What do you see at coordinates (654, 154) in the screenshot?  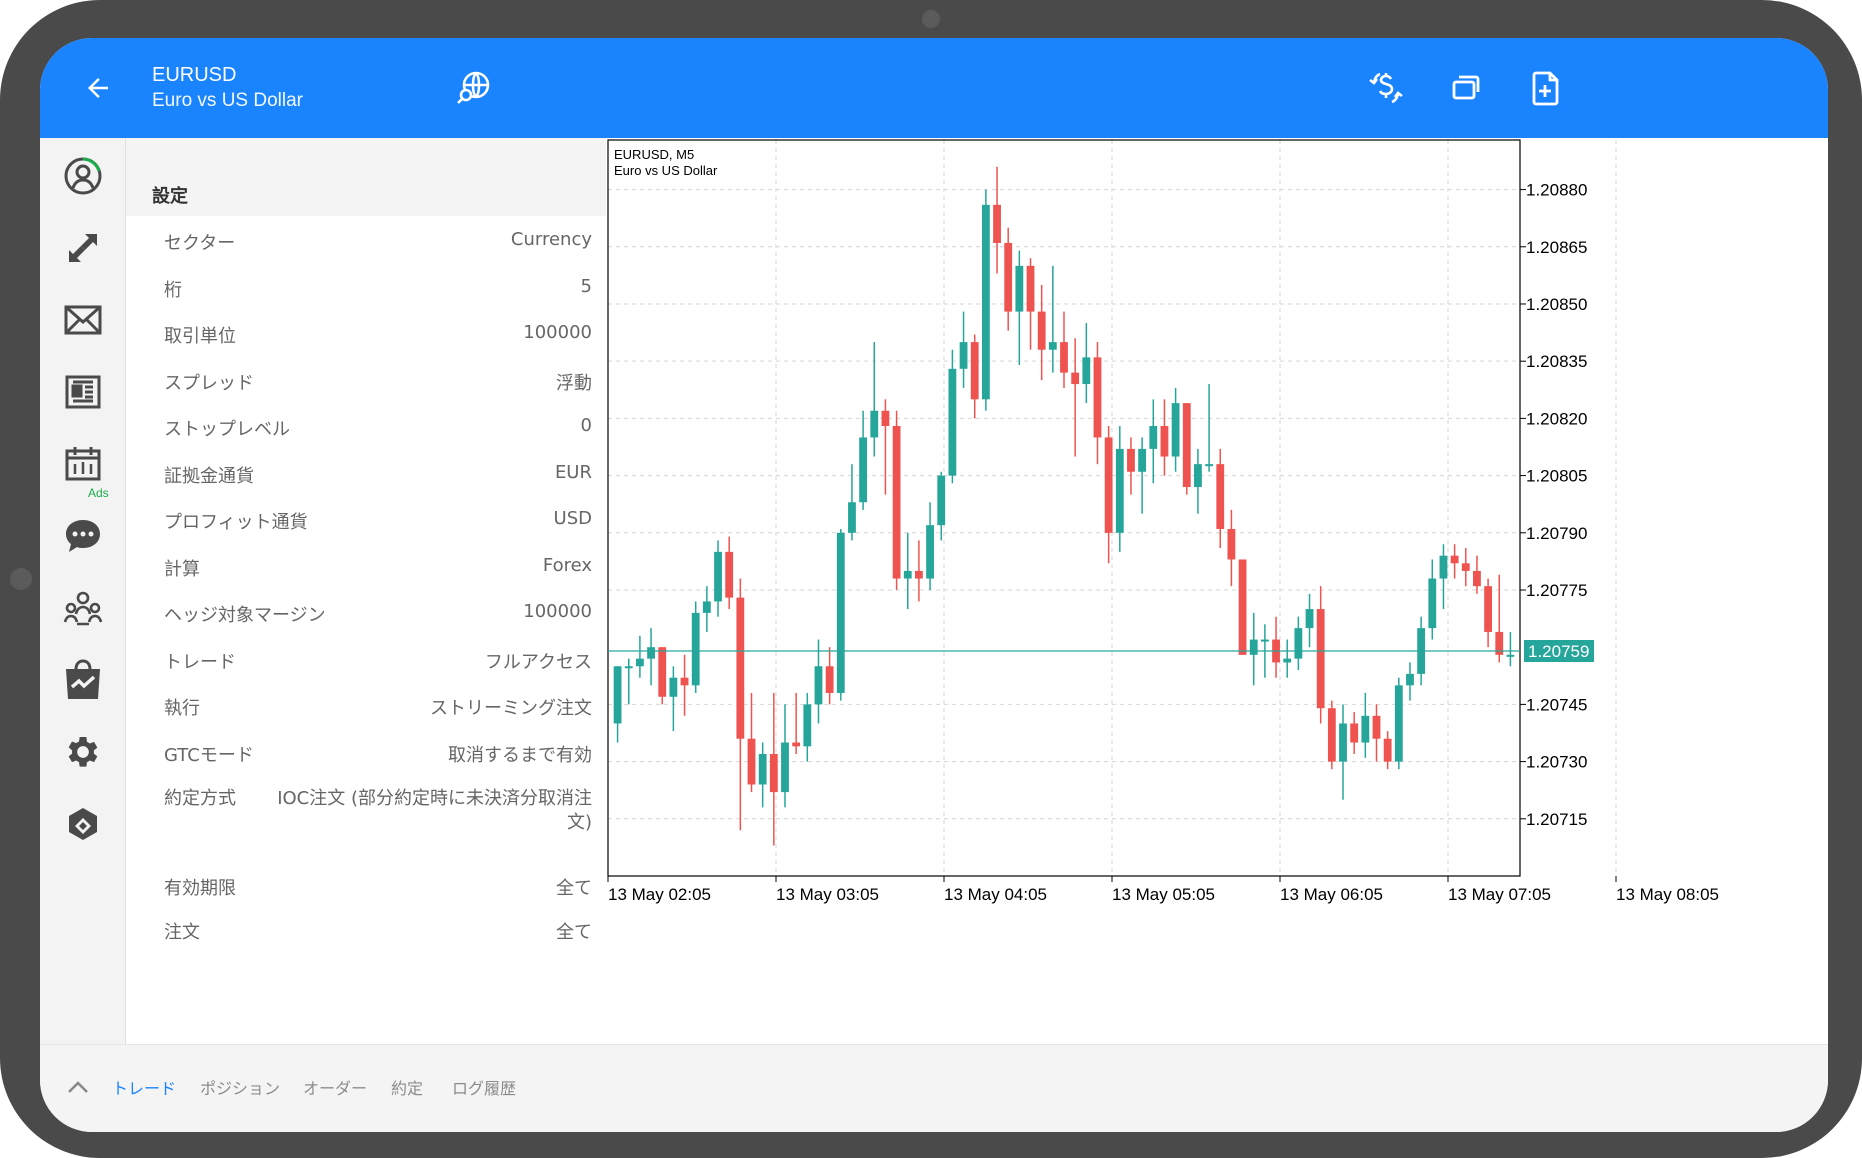 I see `chart-symbol-label: EURUSD, M5` at bounding box center [654, 154].